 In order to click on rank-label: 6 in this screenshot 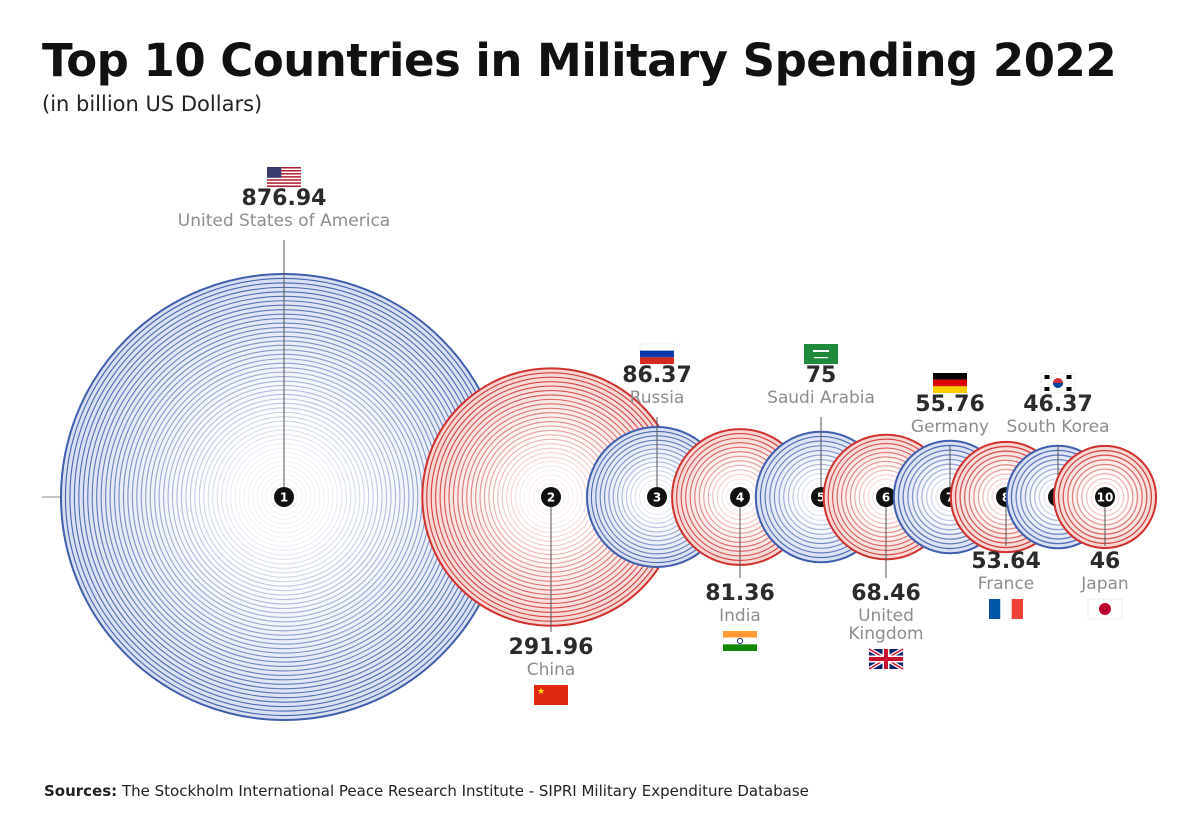, I will do `click(886, 498)`.